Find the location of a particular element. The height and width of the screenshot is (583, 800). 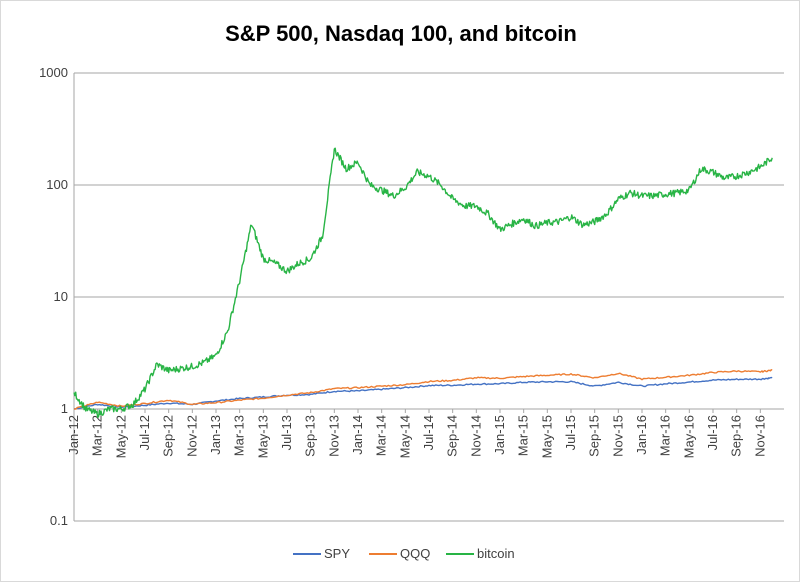

x-tick-label: Sep-12 is located at coordinates (168, 436).